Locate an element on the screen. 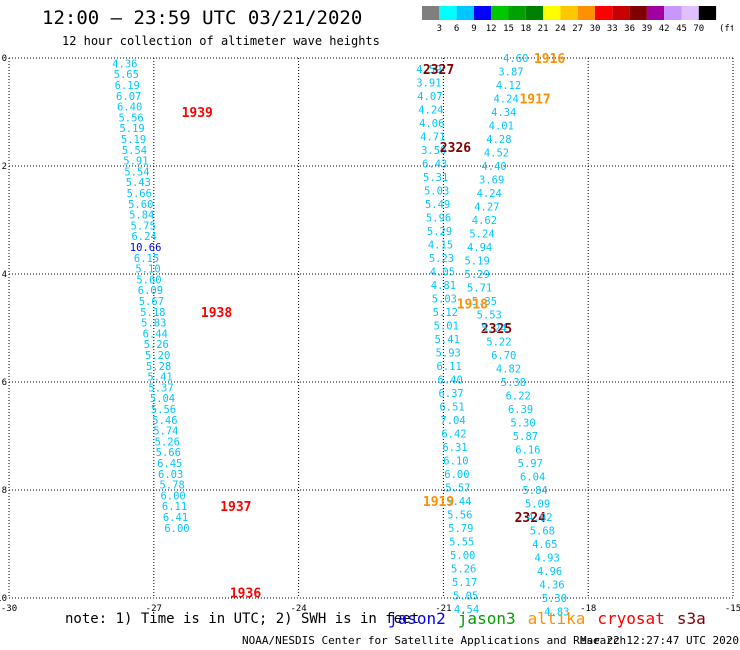  time-label-s3a: 2325 is located at coordinates (496, 329).